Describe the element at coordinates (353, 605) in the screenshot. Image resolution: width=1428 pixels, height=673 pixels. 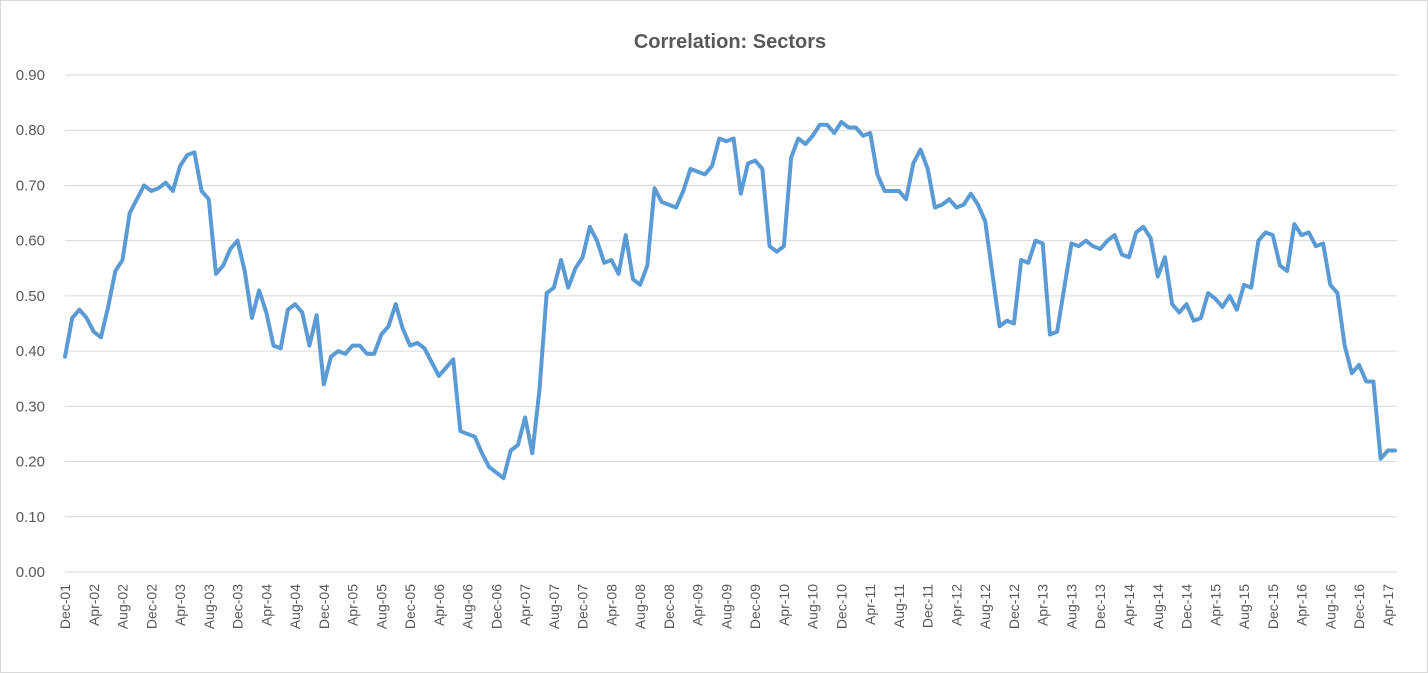
I see `x-tick-label: Apr-05` at that location.